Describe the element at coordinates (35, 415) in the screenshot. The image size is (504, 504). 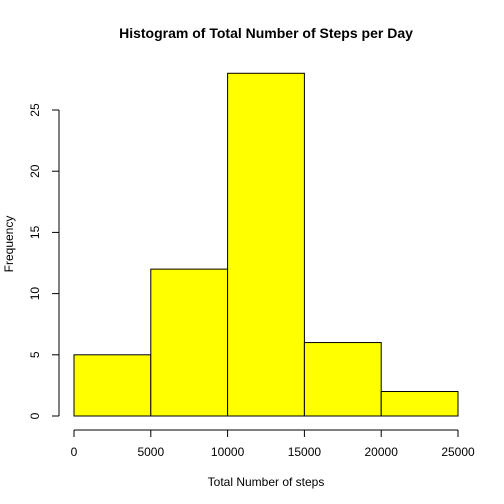
I see `y-tick-label: 0` at that location.